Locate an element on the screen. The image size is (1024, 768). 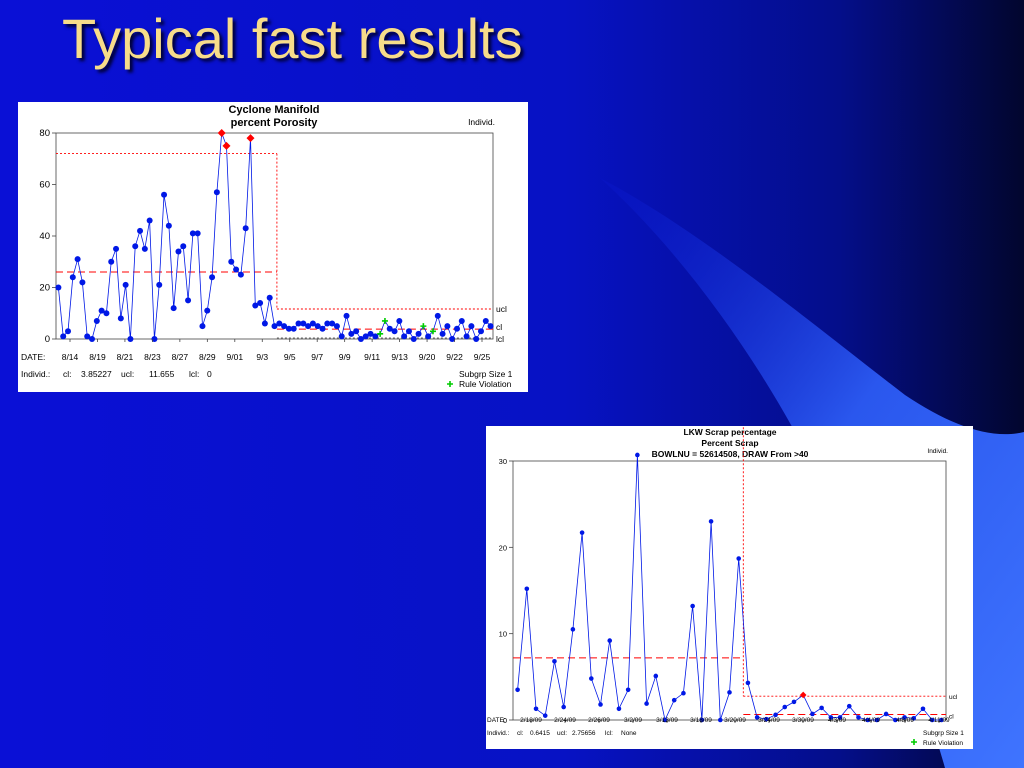
rule-violation-legend-icon is located at coordinates (450, 384).